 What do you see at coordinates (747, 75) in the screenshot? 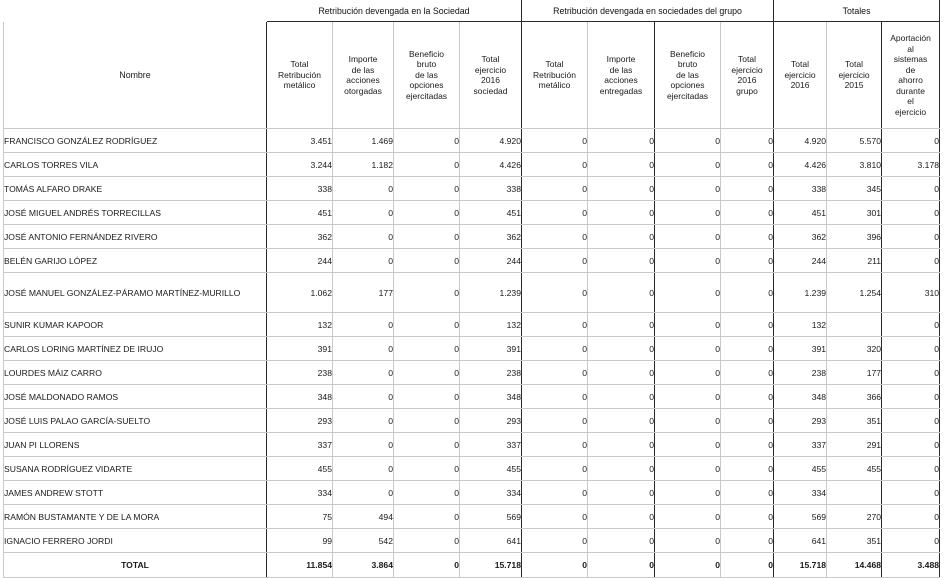
I see `column-header-grp-total-2016: Total ejercicio 2016 grupo` at bounding box center [747, 75].